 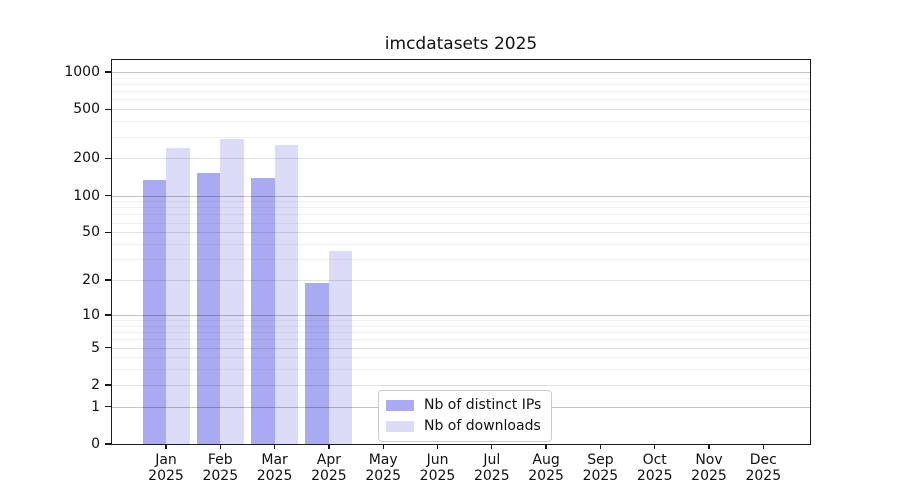 I want to click on x-tick-label-jun: Jun 2025, so click(x=437, y=468).